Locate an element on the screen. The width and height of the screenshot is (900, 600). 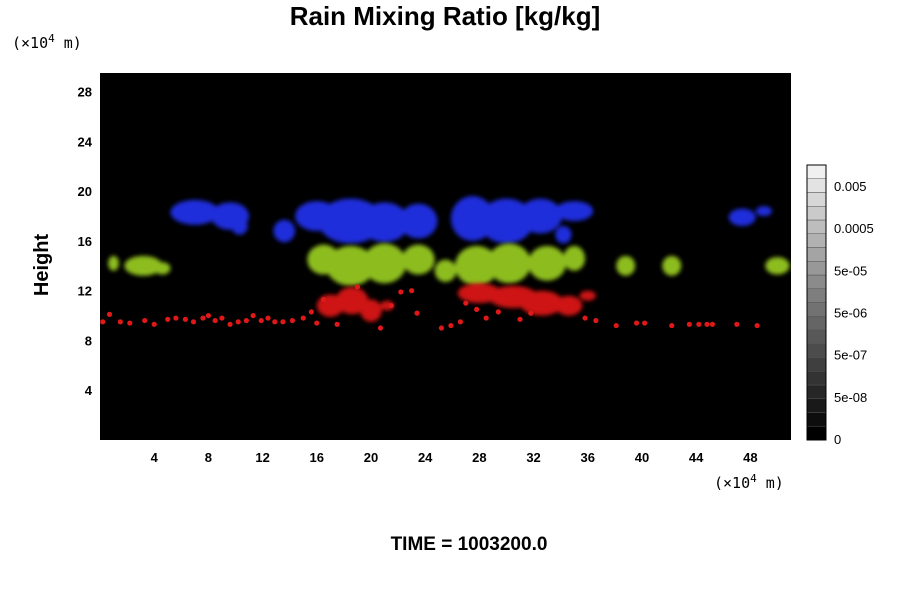
x-tick-label: 20 is located at coordinates (371, 457).